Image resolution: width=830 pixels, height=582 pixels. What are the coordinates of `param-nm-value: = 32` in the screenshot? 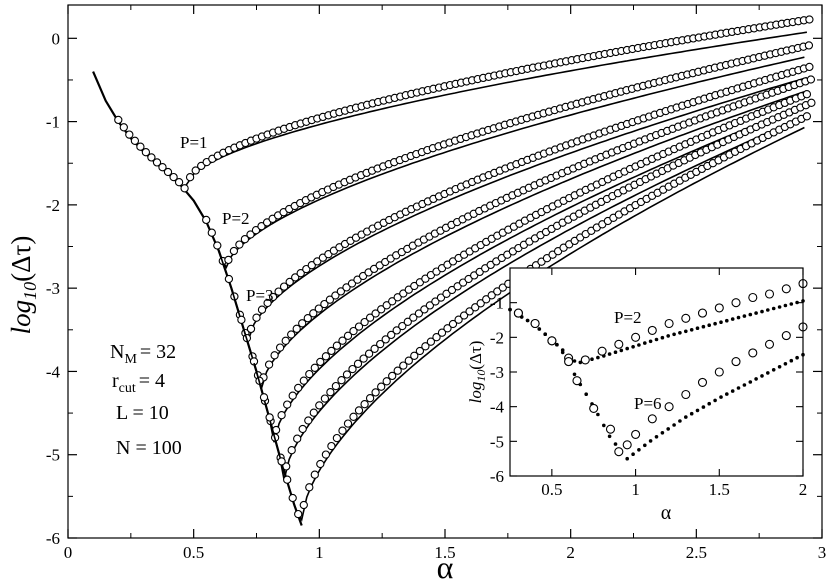 It's located at (158, 352).